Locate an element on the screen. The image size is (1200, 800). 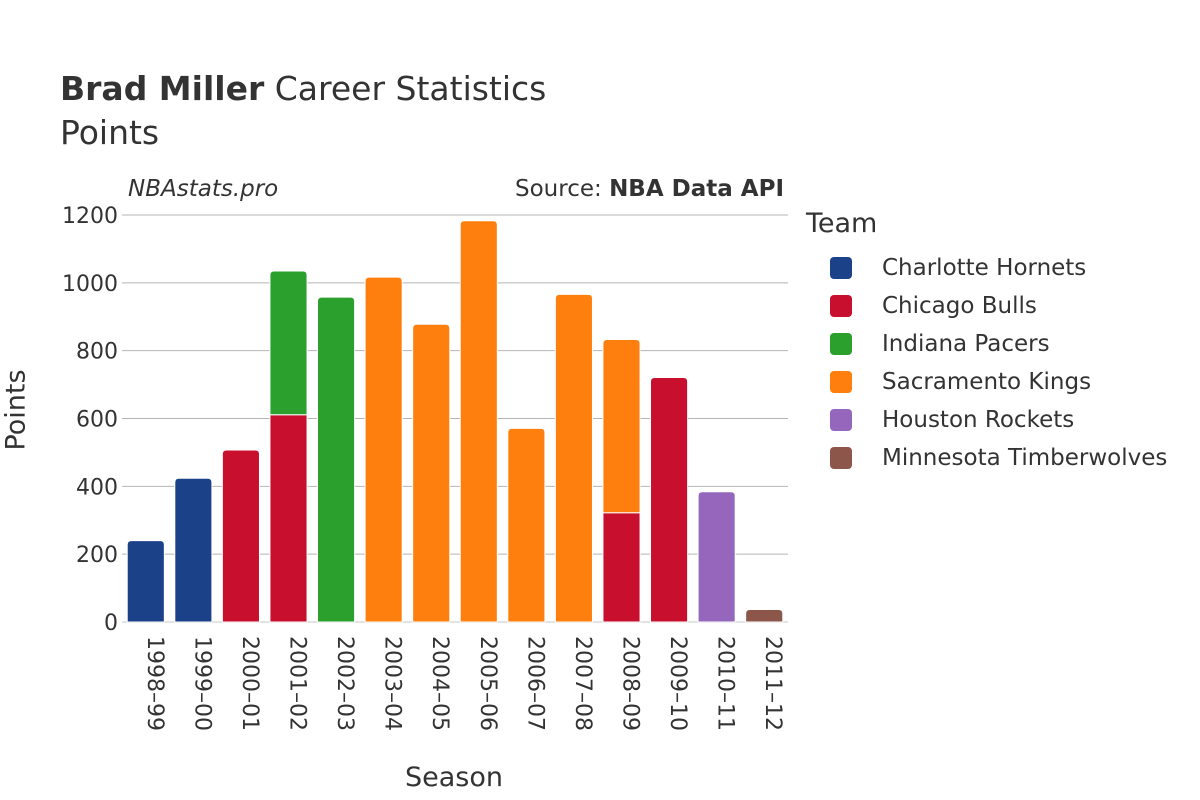
x-tick-label: 1999–00 is located at coordinates (201, 683).